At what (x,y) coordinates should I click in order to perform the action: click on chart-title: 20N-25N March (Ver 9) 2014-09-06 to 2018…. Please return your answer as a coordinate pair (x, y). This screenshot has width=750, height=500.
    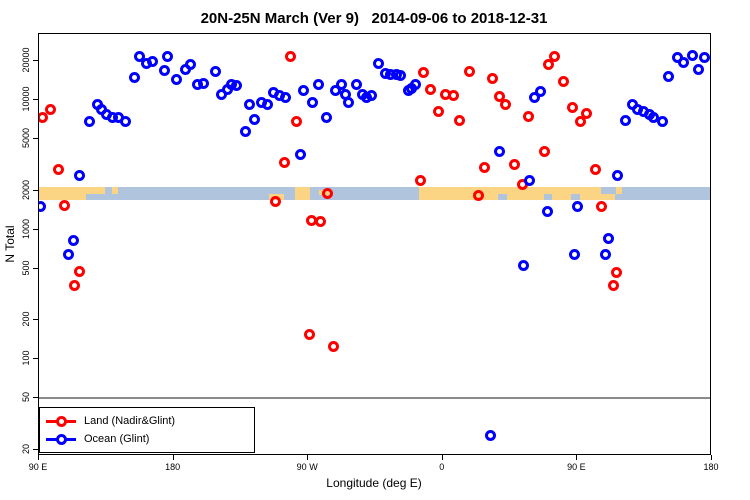
    Looking at the image, I should click on (374, 18).